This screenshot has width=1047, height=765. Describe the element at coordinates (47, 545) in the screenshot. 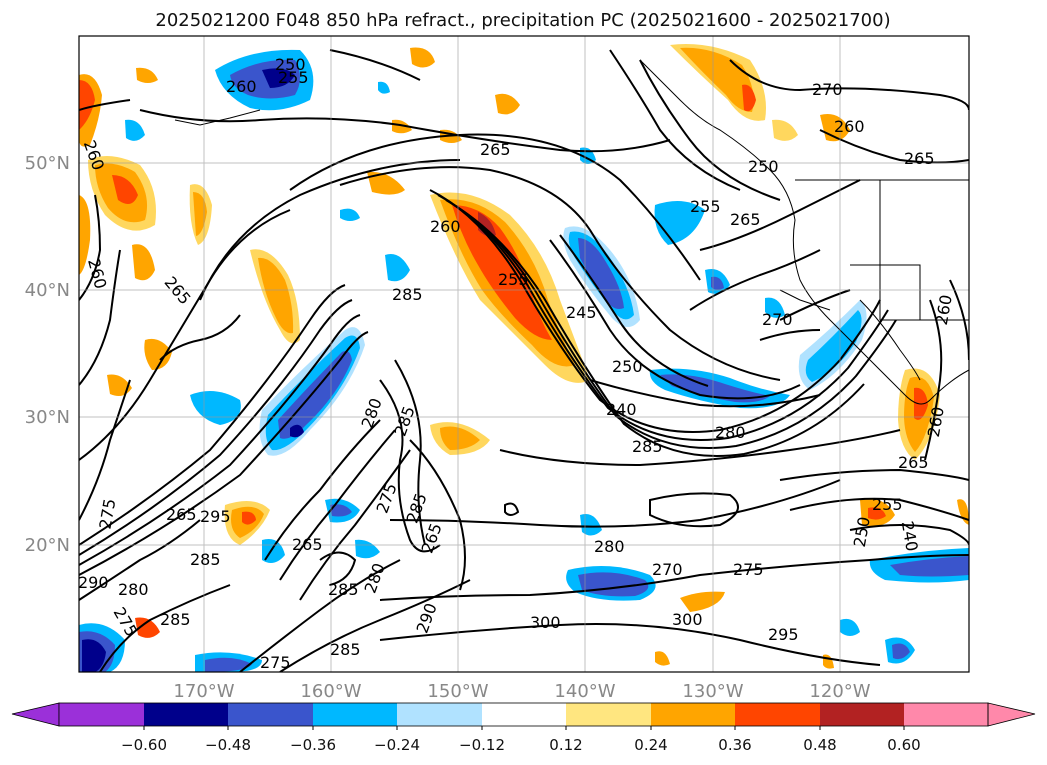

I see `lat-label: 20°N` at that location.